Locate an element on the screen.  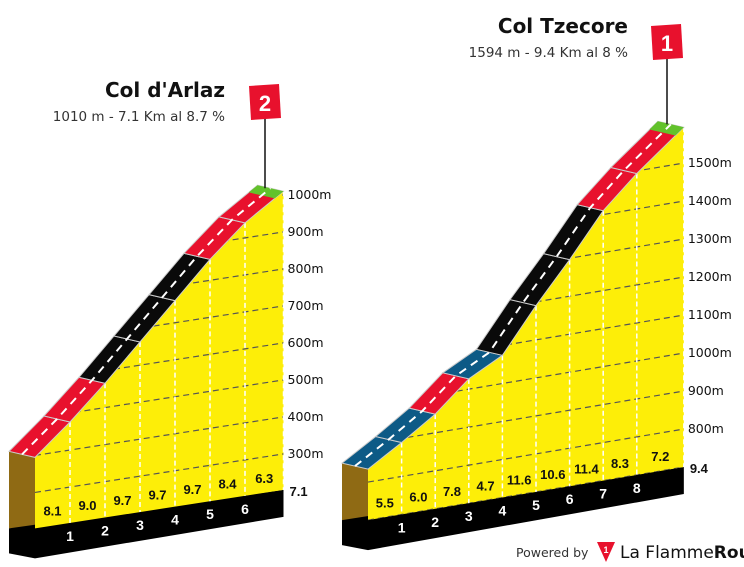
gradient-label: 5.5 is located at coordinates (385, 502).